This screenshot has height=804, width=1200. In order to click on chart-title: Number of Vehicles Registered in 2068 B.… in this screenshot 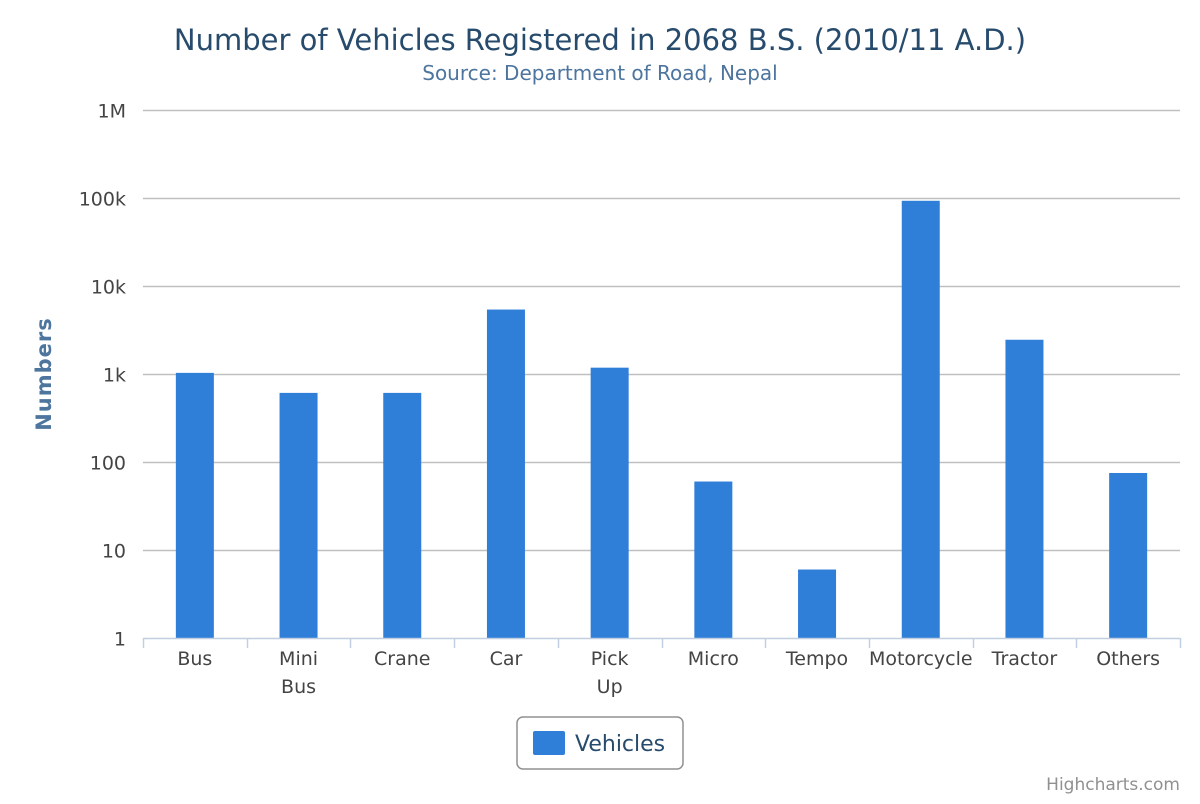, I will do `click(600, 40)`.